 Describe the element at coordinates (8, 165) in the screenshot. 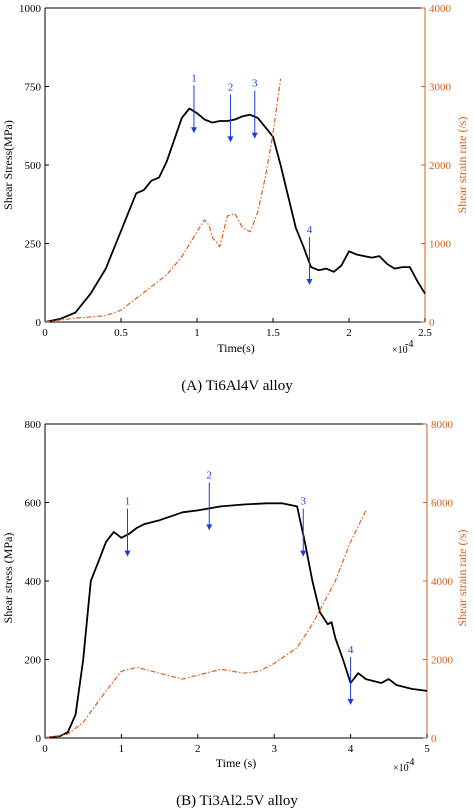

I see `chart-a-ylabel: Shear Stress(MPa)` at that location.